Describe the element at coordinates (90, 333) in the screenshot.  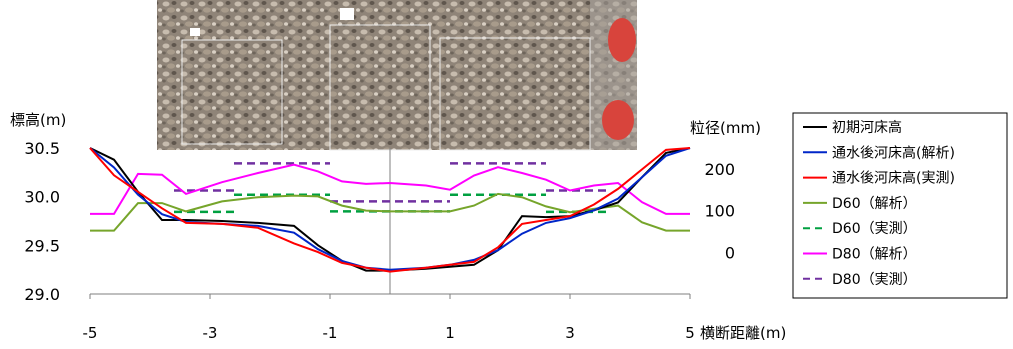
I see `x-tick-label: -5` at that location.